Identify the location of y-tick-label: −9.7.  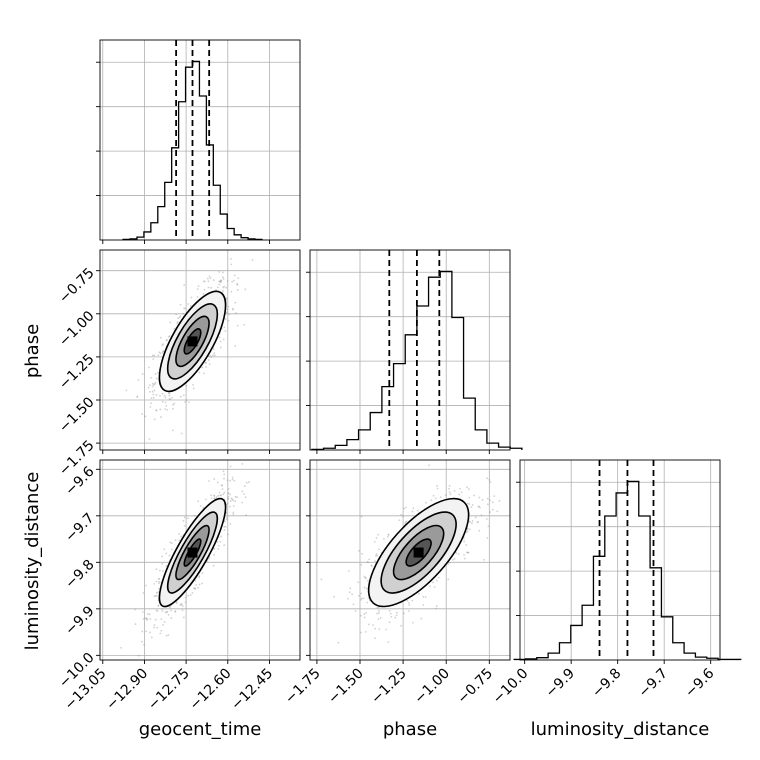
(79, 527).